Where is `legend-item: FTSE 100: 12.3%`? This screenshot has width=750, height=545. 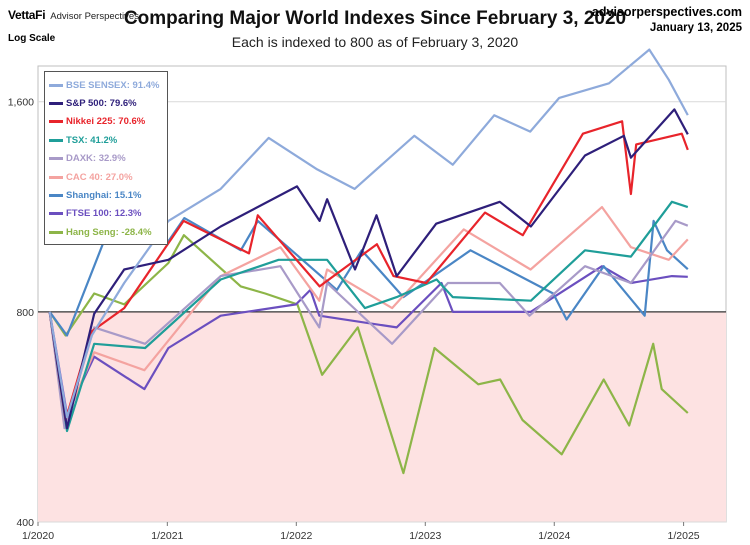
legend-item: FTSE 100: 12.3% is located at coordinates (106, 214).